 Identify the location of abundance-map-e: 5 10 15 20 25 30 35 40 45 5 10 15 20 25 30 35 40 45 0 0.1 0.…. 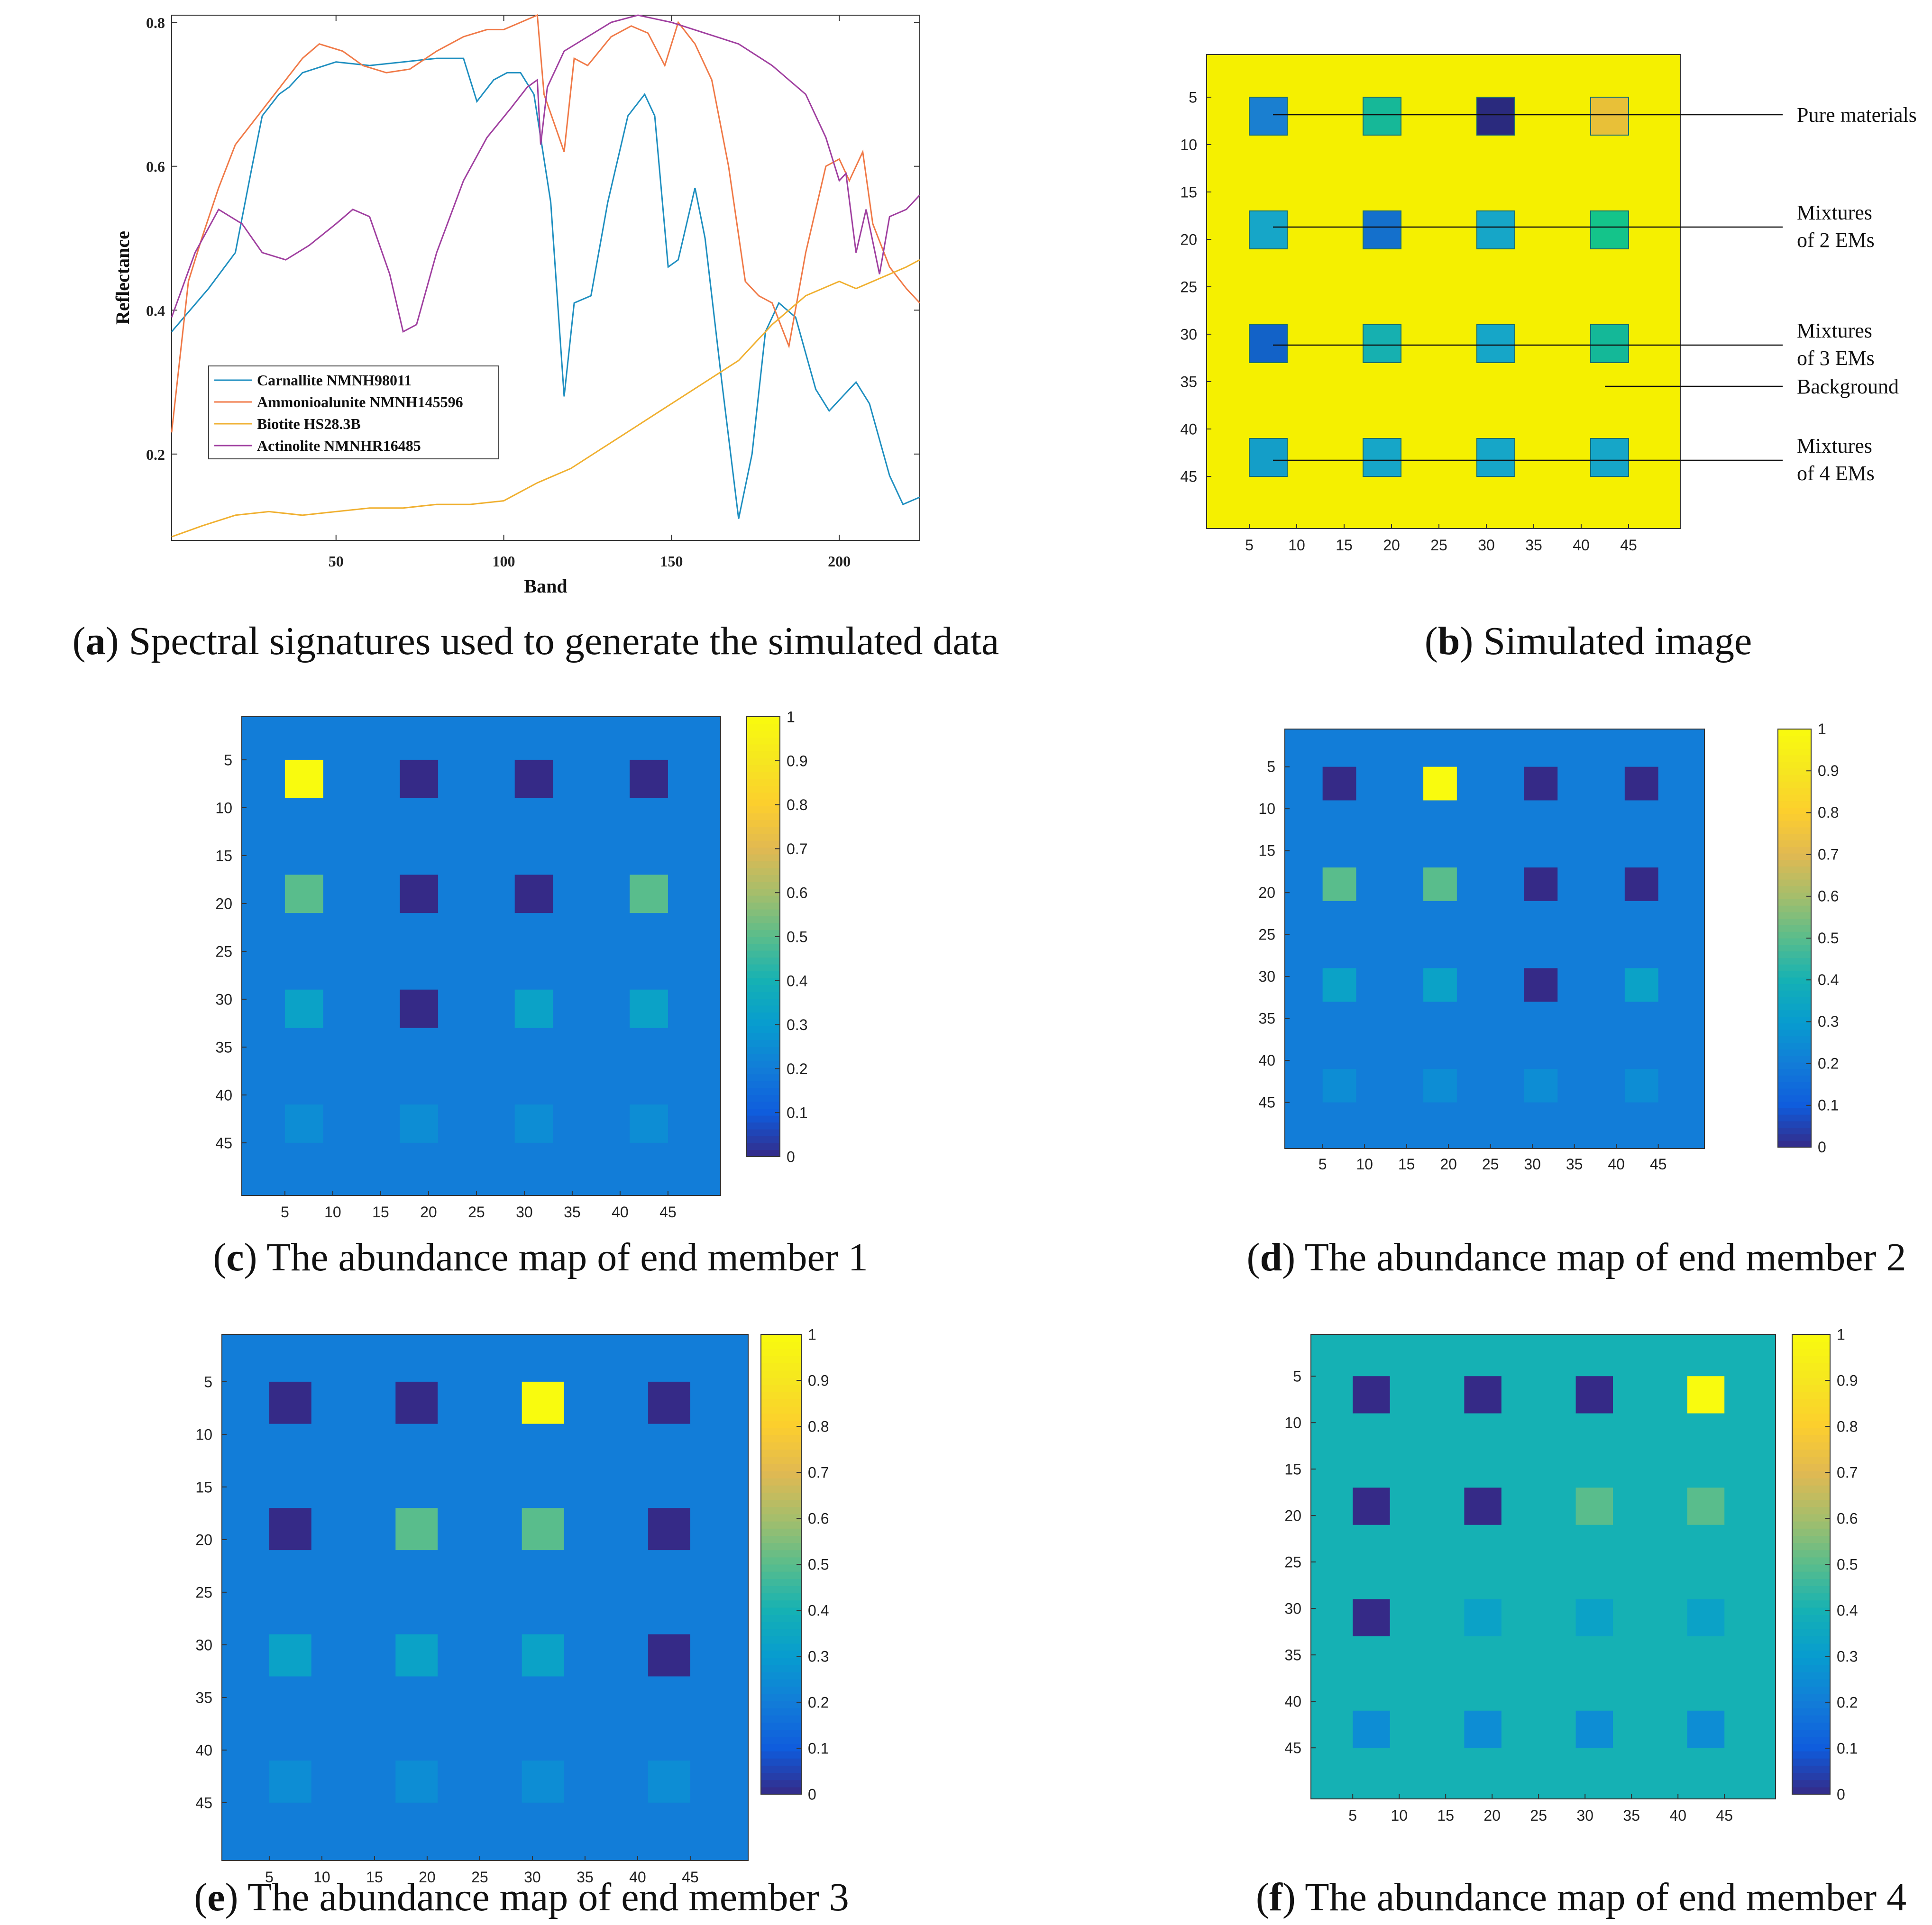
(512, 1606).